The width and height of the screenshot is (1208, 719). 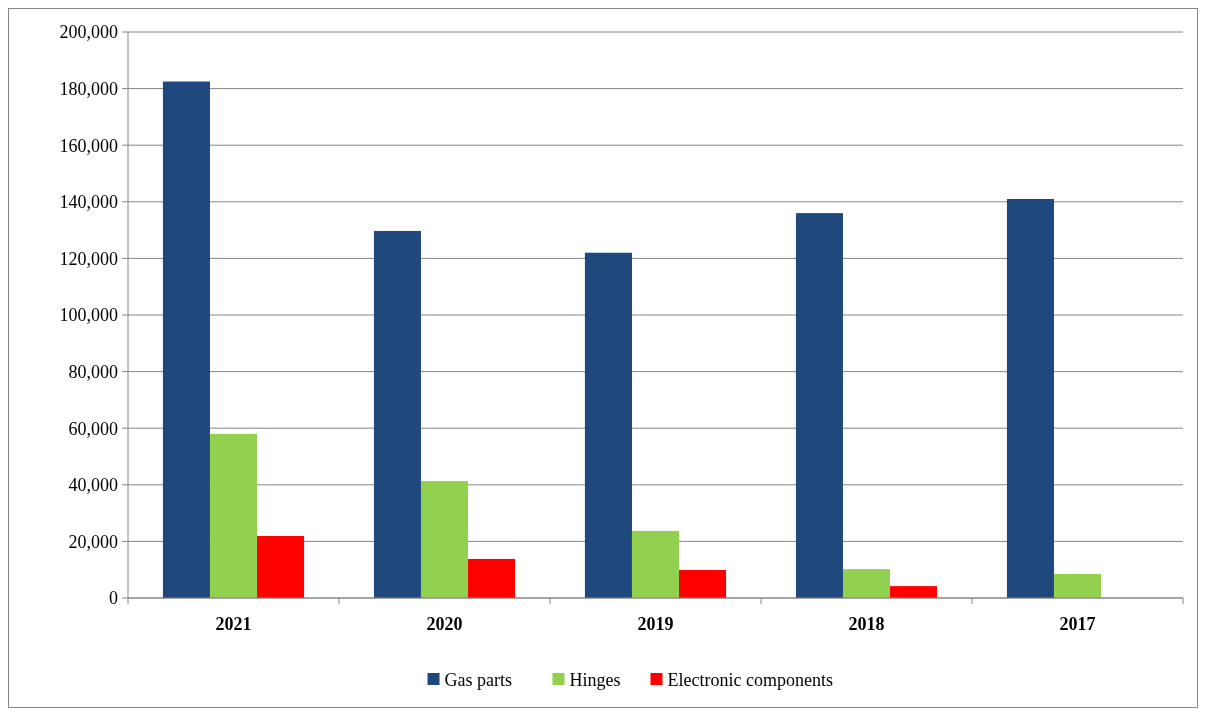 What do you see at coordinates (88, 315) in the screenshot?
I see `y-tick-label: 100,000` at bounding box center [88, 315].